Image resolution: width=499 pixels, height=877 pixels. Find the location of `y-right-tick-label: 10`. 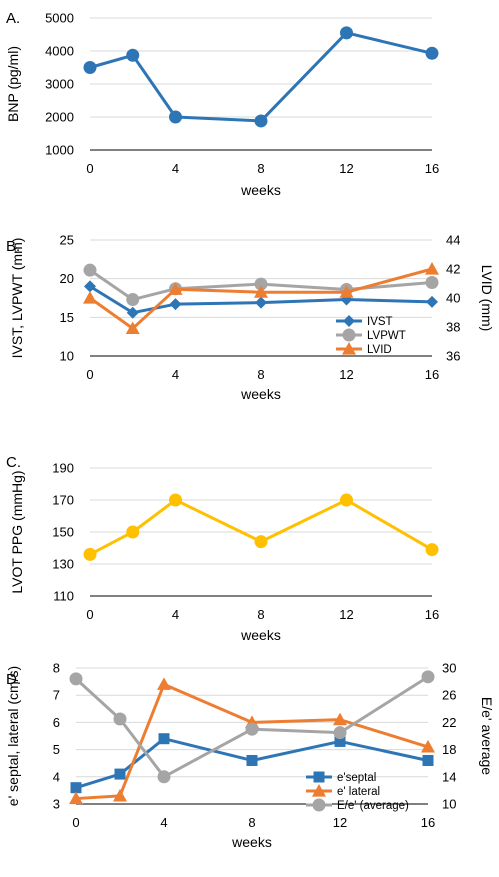

y-right-tick-label: 10 is located at coordinates (449, 804).